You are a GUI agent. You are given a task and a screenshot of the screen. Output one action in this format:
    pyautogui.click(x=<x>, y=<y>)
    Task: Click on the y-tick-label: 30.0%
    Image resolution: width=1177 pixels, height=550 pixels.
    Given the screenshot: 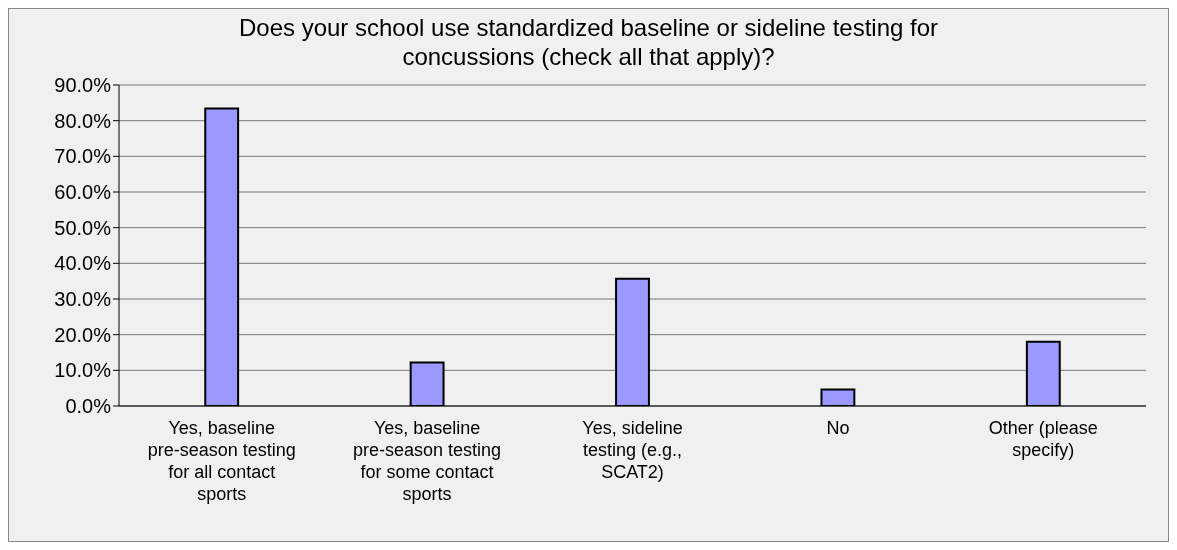 What is the action you would take?
    pyautogui.click(x=83, y=299)
    